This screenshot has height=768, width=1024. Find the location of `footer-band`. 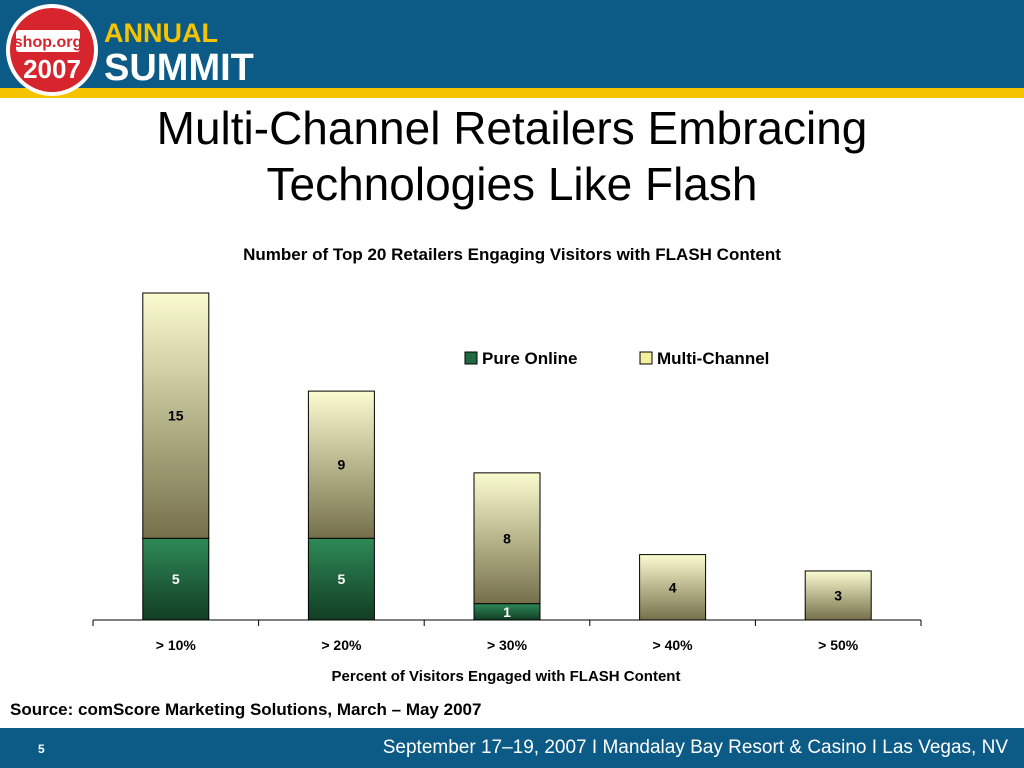

footer-band is located at coordinates (512, 748).